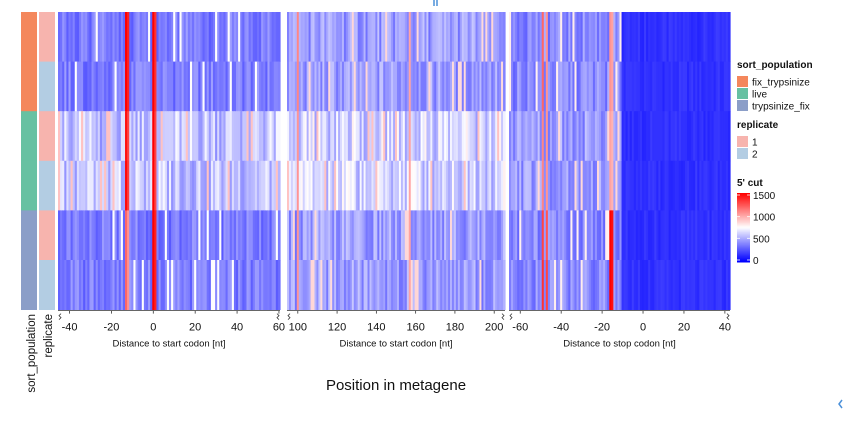 The height and width of the screenshot is (424, 846). What do you see at coordinates (643, 328) in the screenshot?
I see `tick-label: 0` at bounding box center [643, 328].